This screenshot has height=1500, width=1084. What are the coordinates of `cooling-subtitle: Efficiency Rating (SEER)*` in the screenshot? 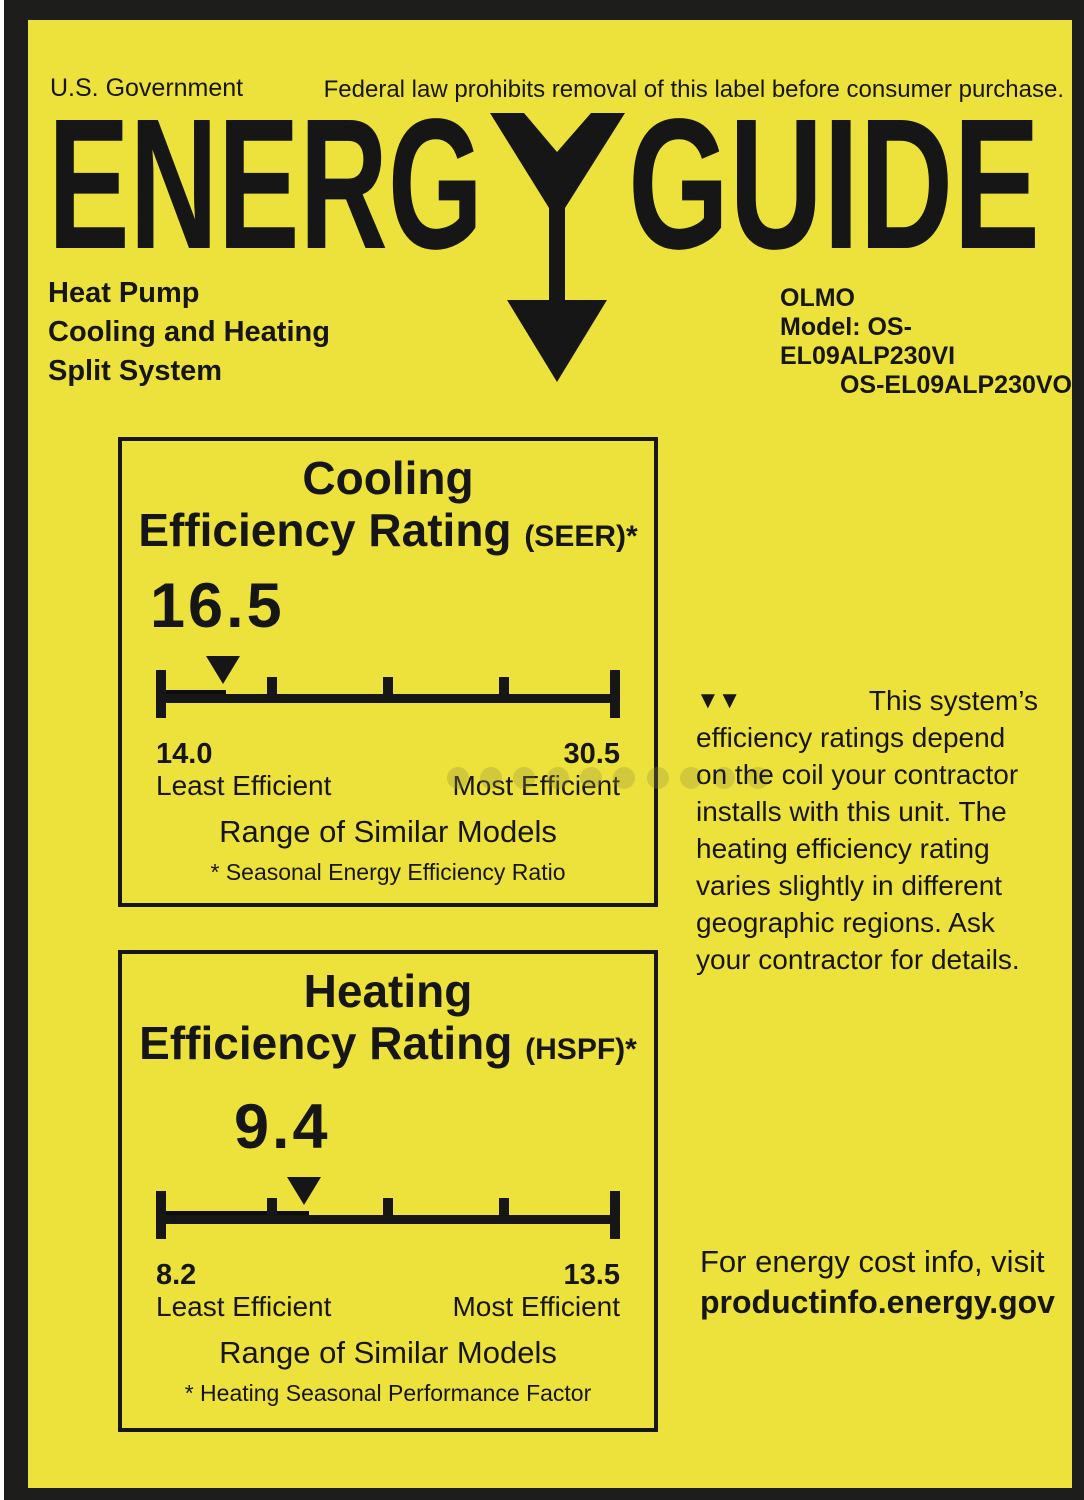 It's located at (388, 530).